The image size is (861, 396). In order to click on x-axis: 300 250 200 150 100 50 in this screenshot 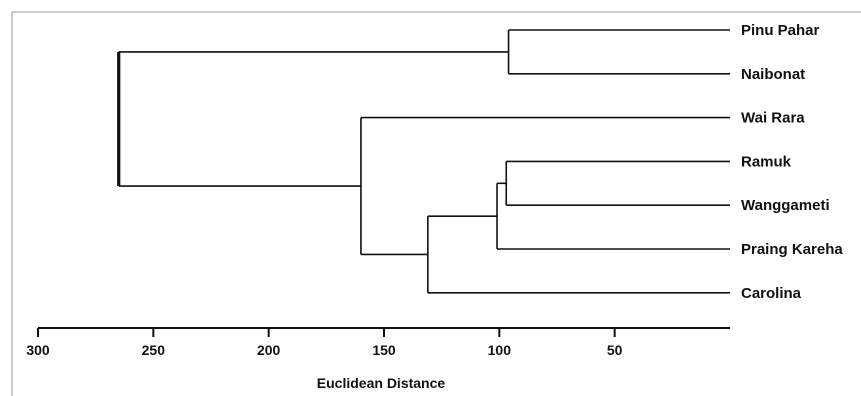, I will do `click(378, 342)`.